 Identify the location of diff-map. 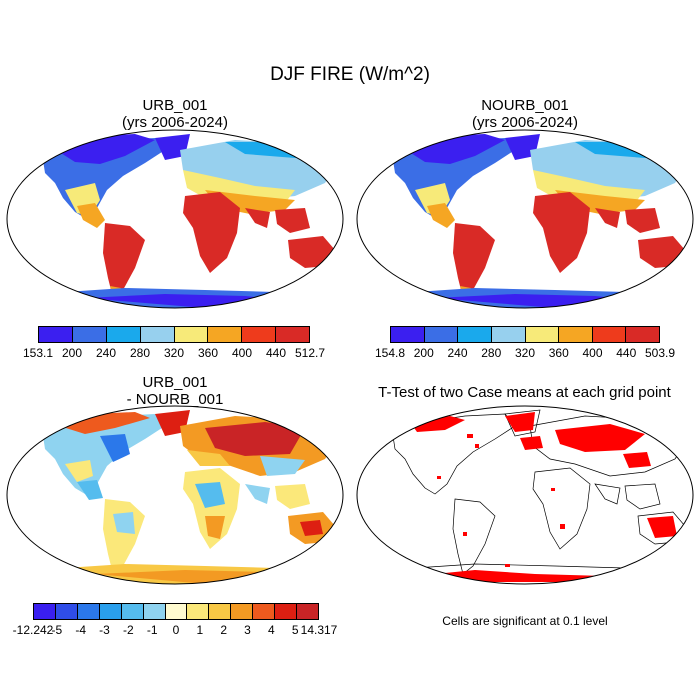
(175, 495).